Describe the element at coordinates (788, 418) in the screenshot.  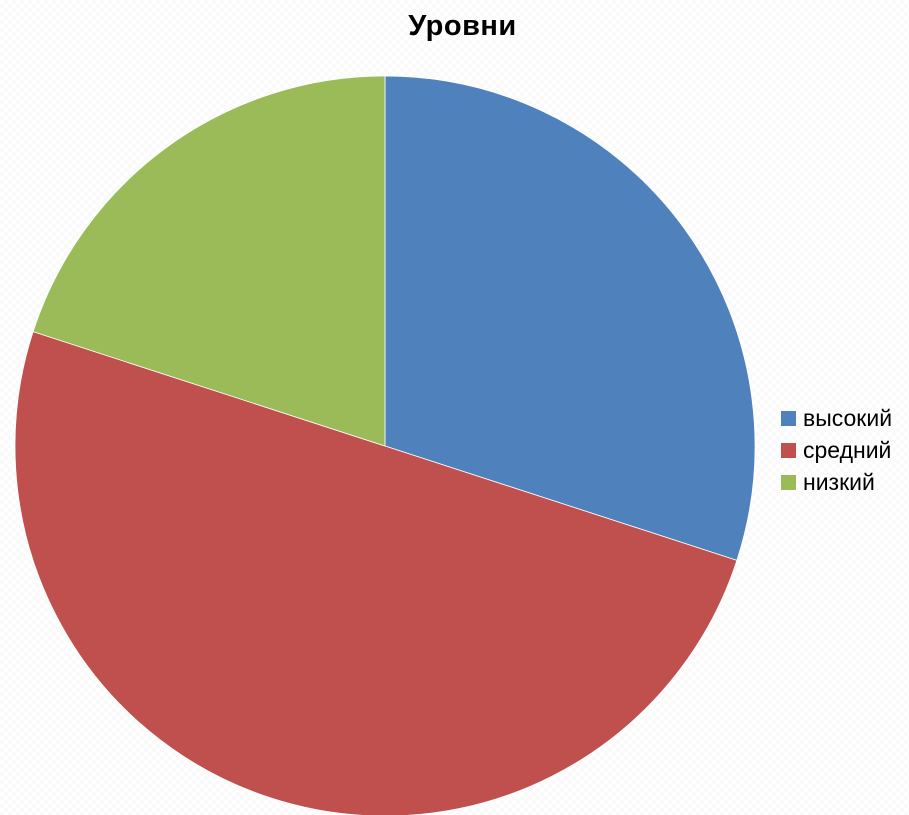
I see `legend-swatch-high` at that location.